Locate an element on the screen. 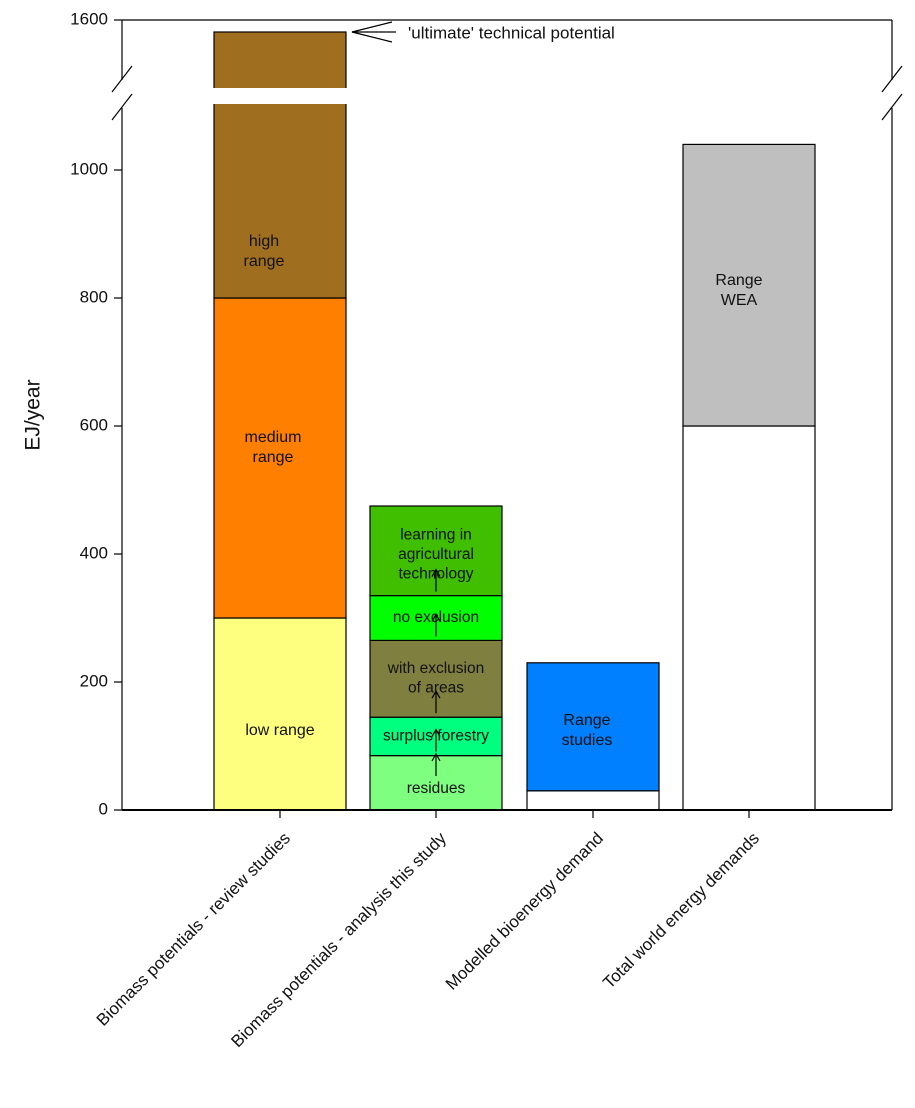  segment-label-learning-in-agricultural-technology-1: agricultural is located at coordinates (436, 554).